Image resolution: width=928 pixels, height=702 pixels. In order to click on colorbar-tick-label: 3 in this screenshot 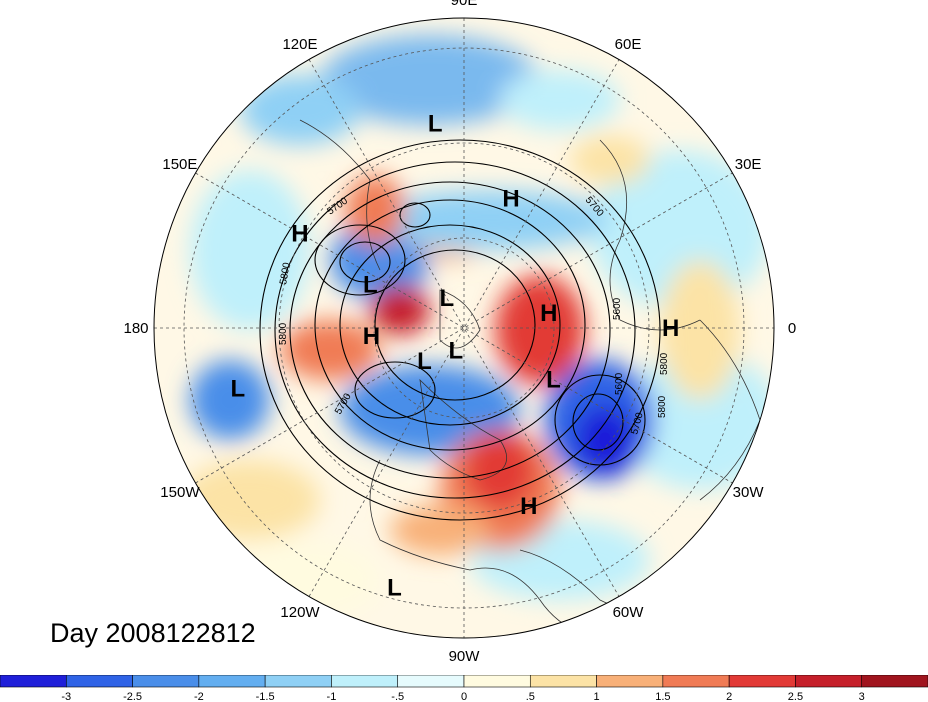, I will do `click(862, 696)`.